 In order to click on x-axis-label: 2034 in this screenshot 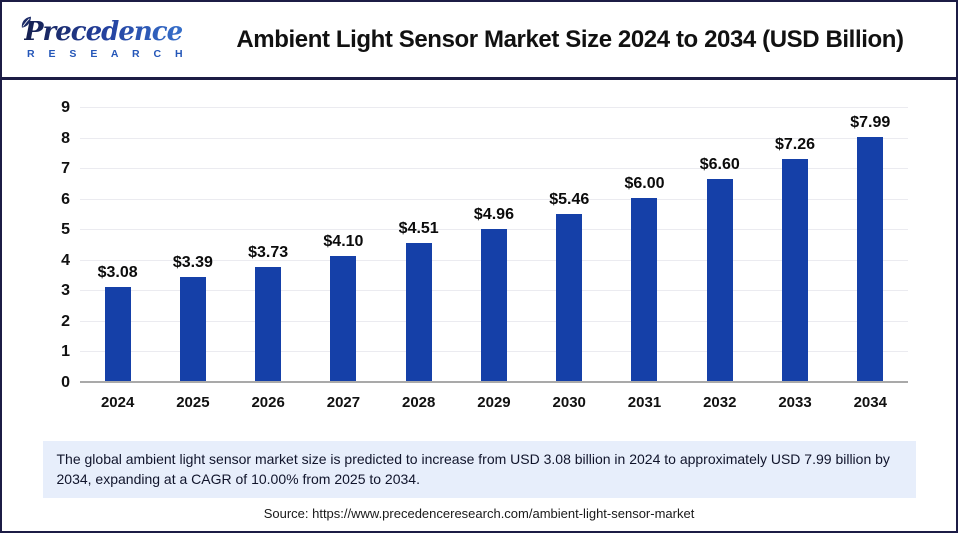, I will do `click(870, 402)`.